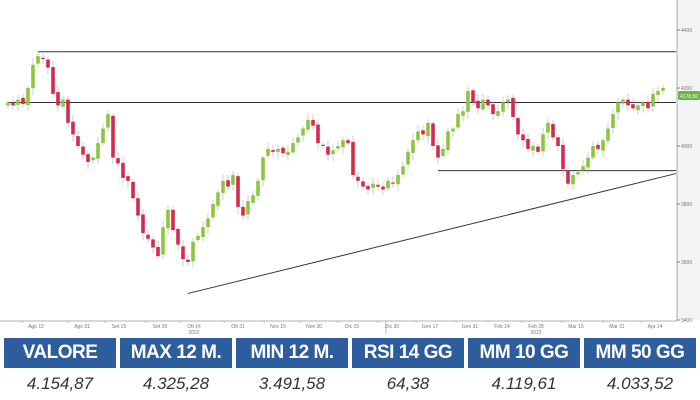 The image size is (700, 400). I want to click on x-tick-label: Gen 17, so click(430, 327).